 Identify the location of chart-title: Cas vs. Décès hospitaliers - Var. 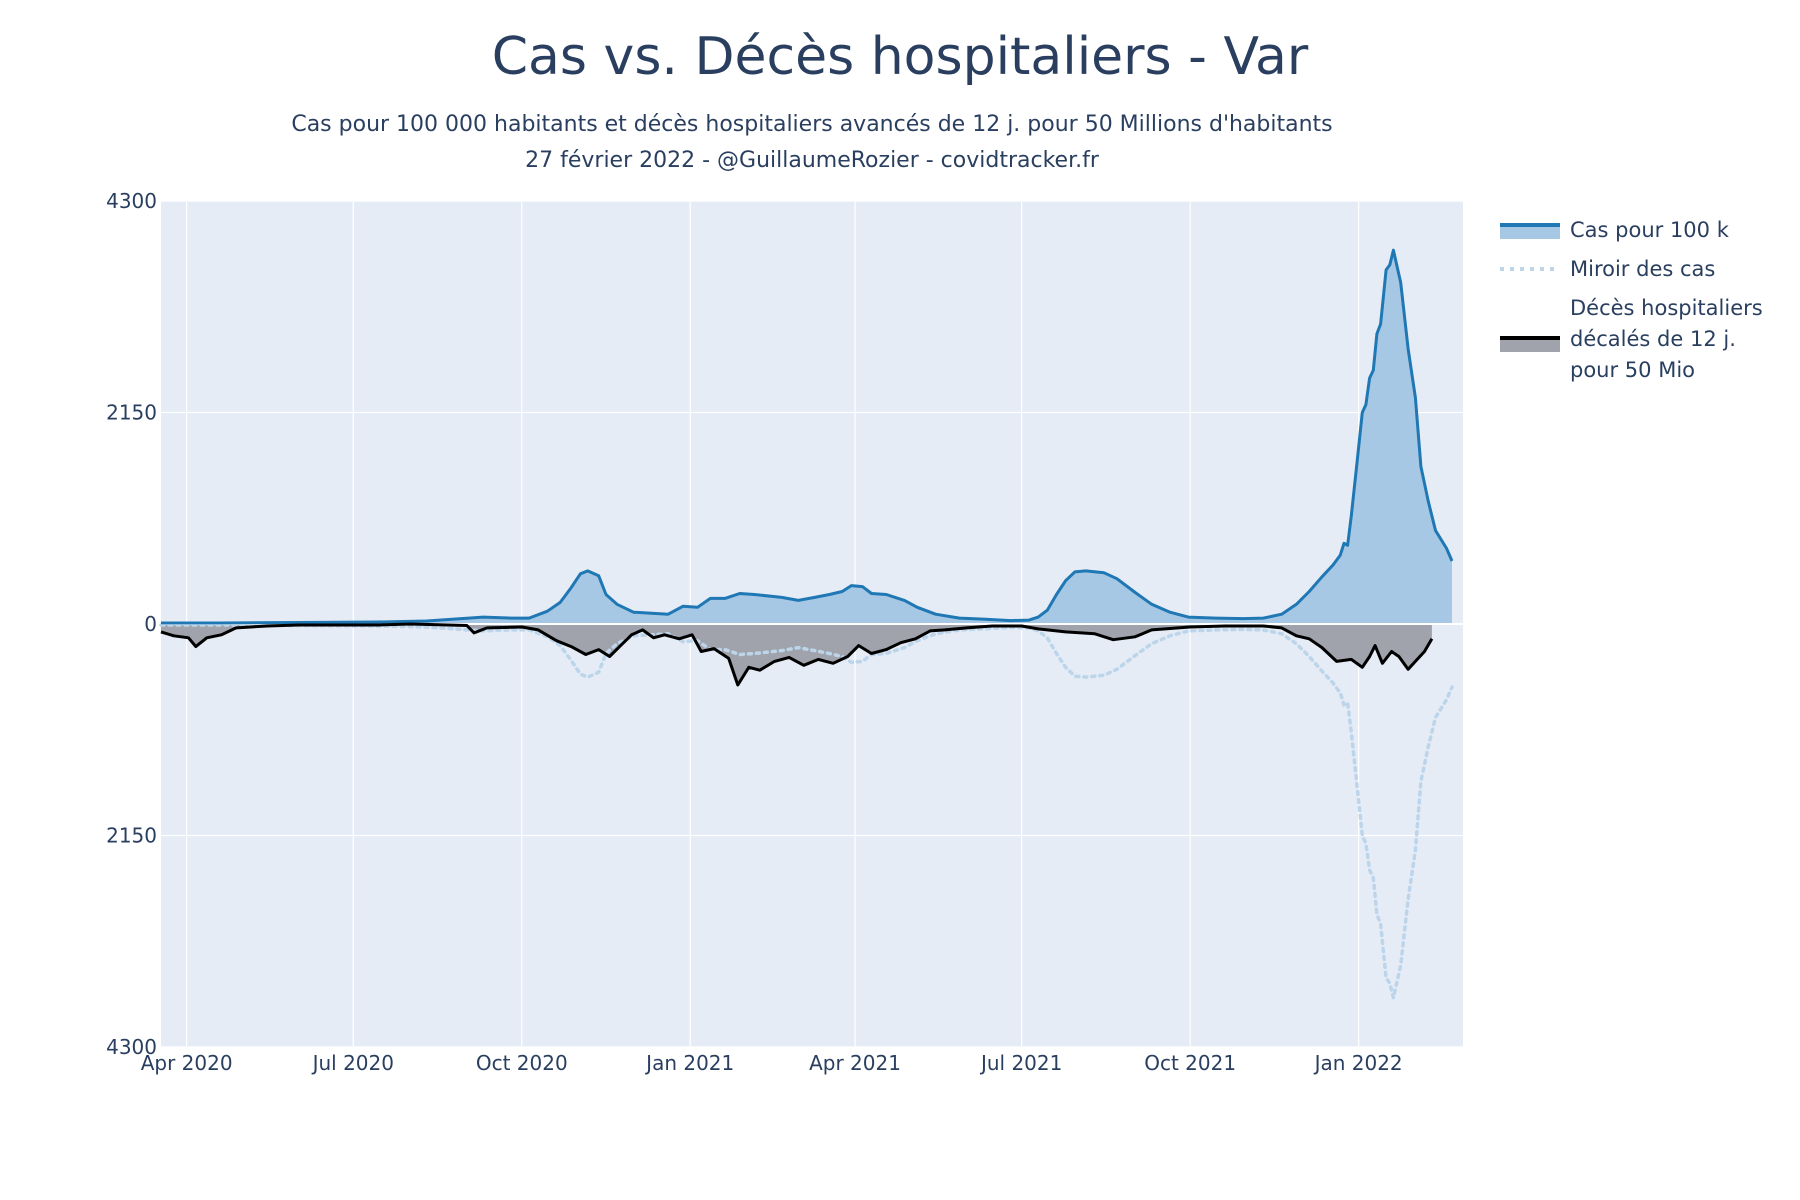
(900, 57).